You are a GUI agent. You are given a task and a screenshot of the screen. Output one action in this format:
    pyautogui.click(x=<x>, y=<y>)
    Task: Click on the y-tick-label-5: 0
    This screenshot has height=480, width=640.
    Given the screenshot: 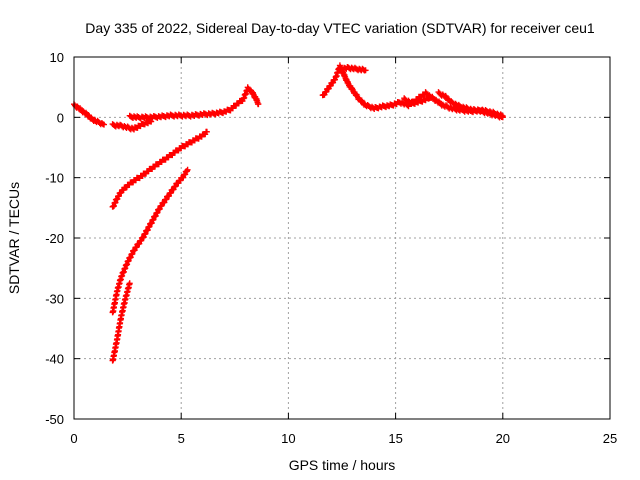 What is the action you would take?
    pyautogui.click(x=60, y=117)
    